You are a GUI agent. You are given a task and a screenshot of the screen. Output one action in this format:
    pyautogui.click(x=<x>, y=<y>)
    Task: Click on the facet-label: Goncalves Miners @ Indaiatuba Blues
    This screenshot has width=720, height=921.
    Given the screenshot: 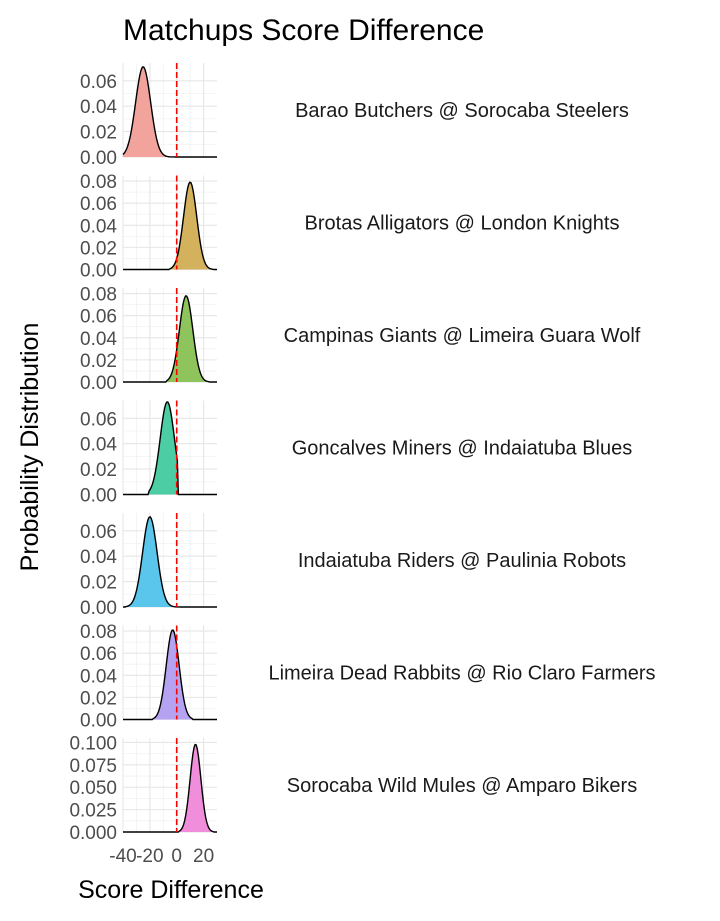 What is the action you would take?
    pyautogui.click(x=462, y=449)
    